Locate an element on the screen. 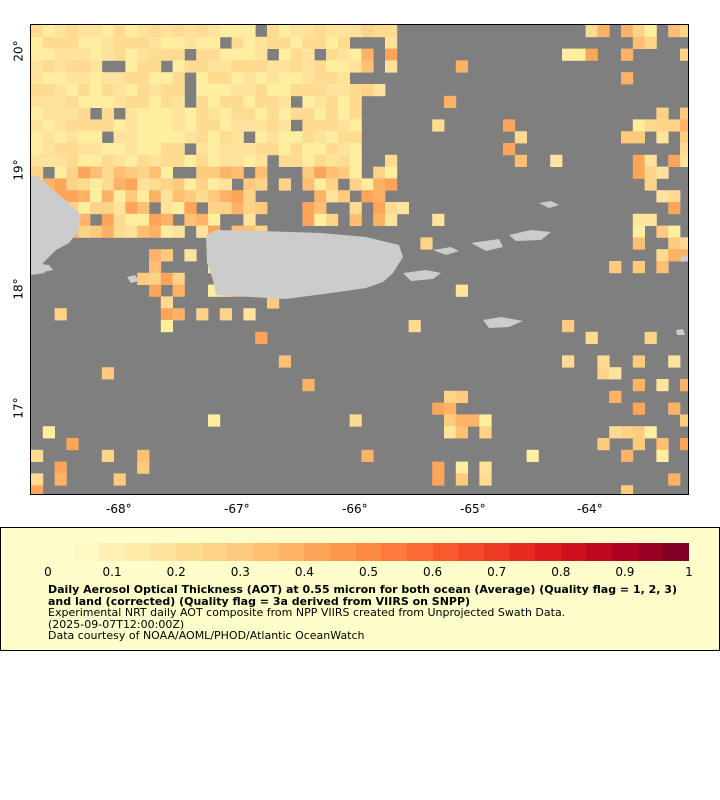 This screenshot has width=720, height=800. lat-tick-label: 18° is located at coordinates (18, 289).